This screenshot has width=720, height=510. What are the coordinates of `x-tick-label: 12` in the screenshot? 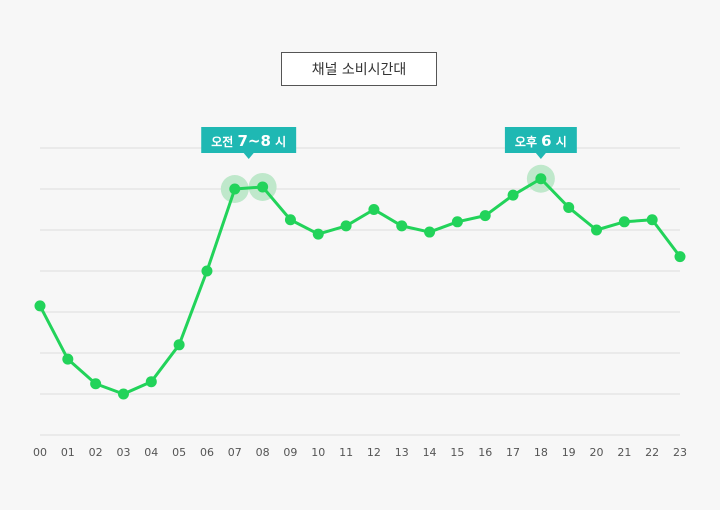 It's located at (374, 452).